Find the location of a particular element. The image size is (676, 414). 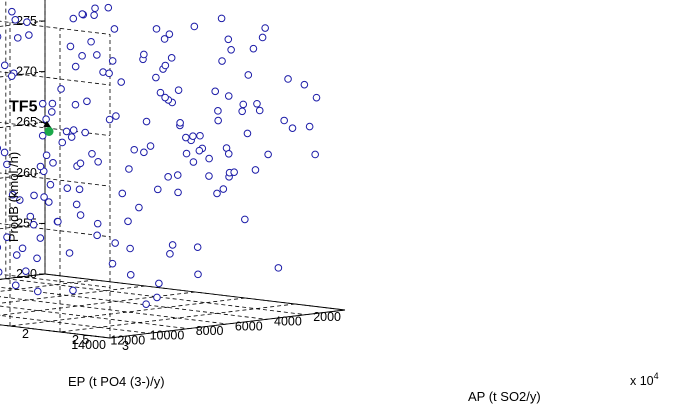

highlighted-points: TF4TF5TF3 is located at coordinates (31, 117).